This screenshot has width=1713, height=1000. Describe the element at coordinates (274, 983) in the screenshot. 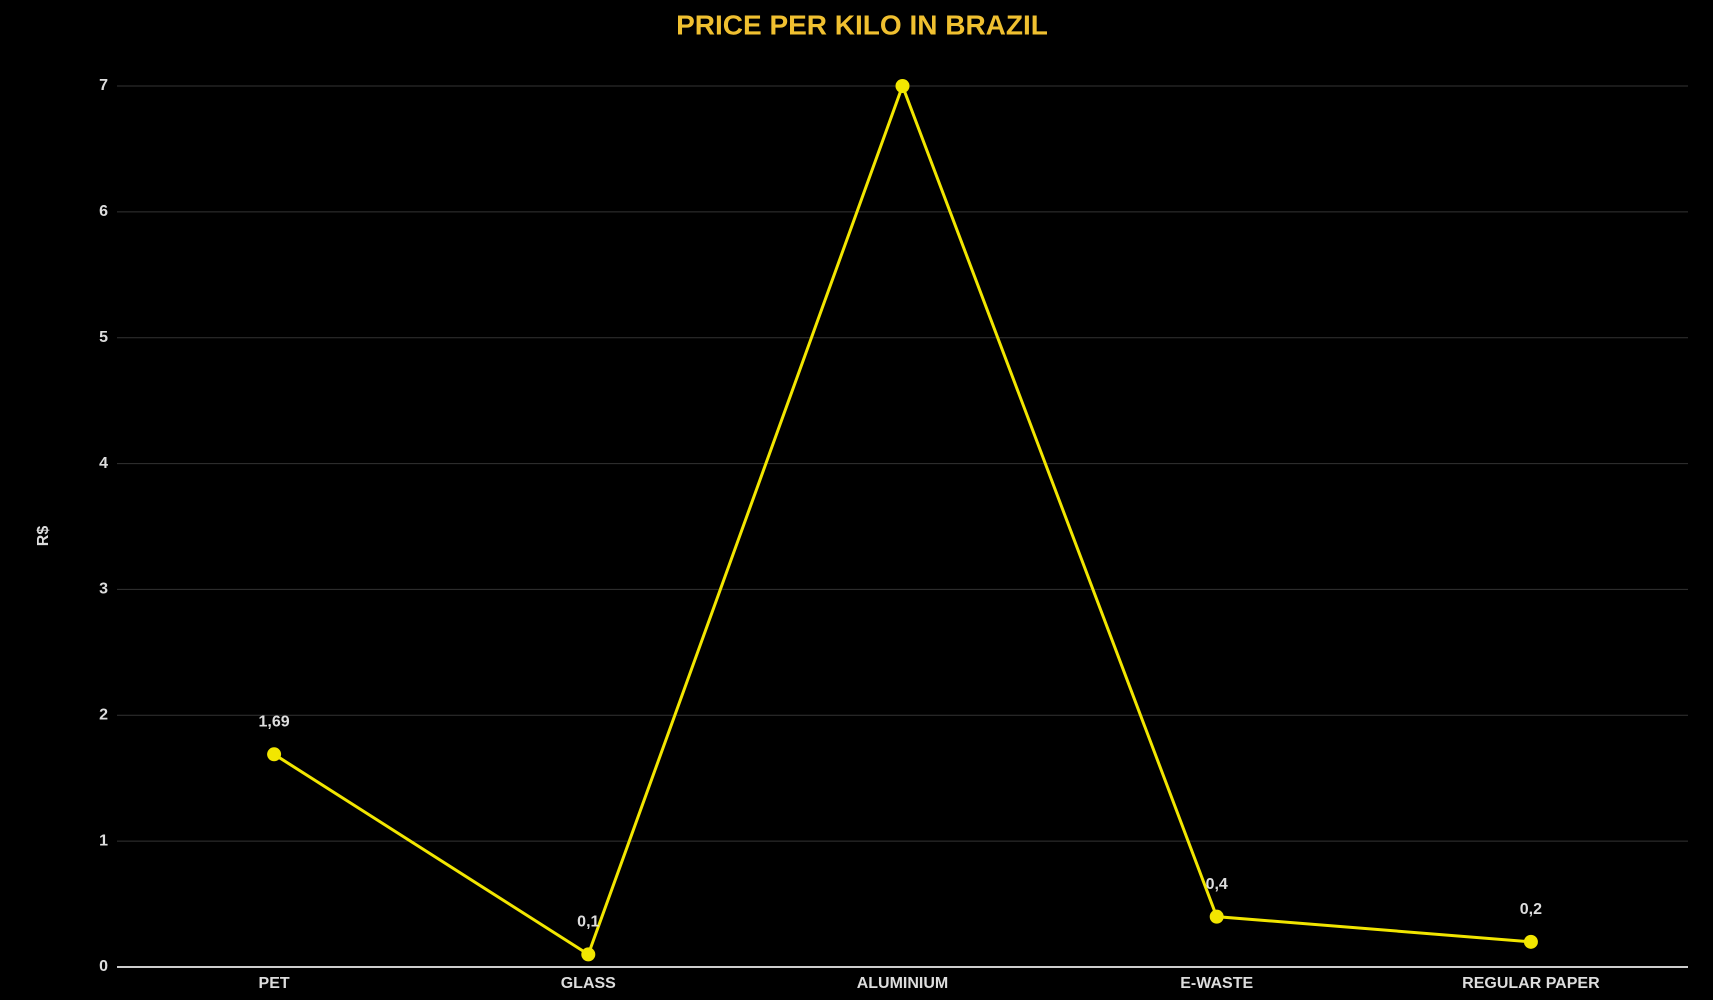

I see `x-tick-label: PET` at that location.